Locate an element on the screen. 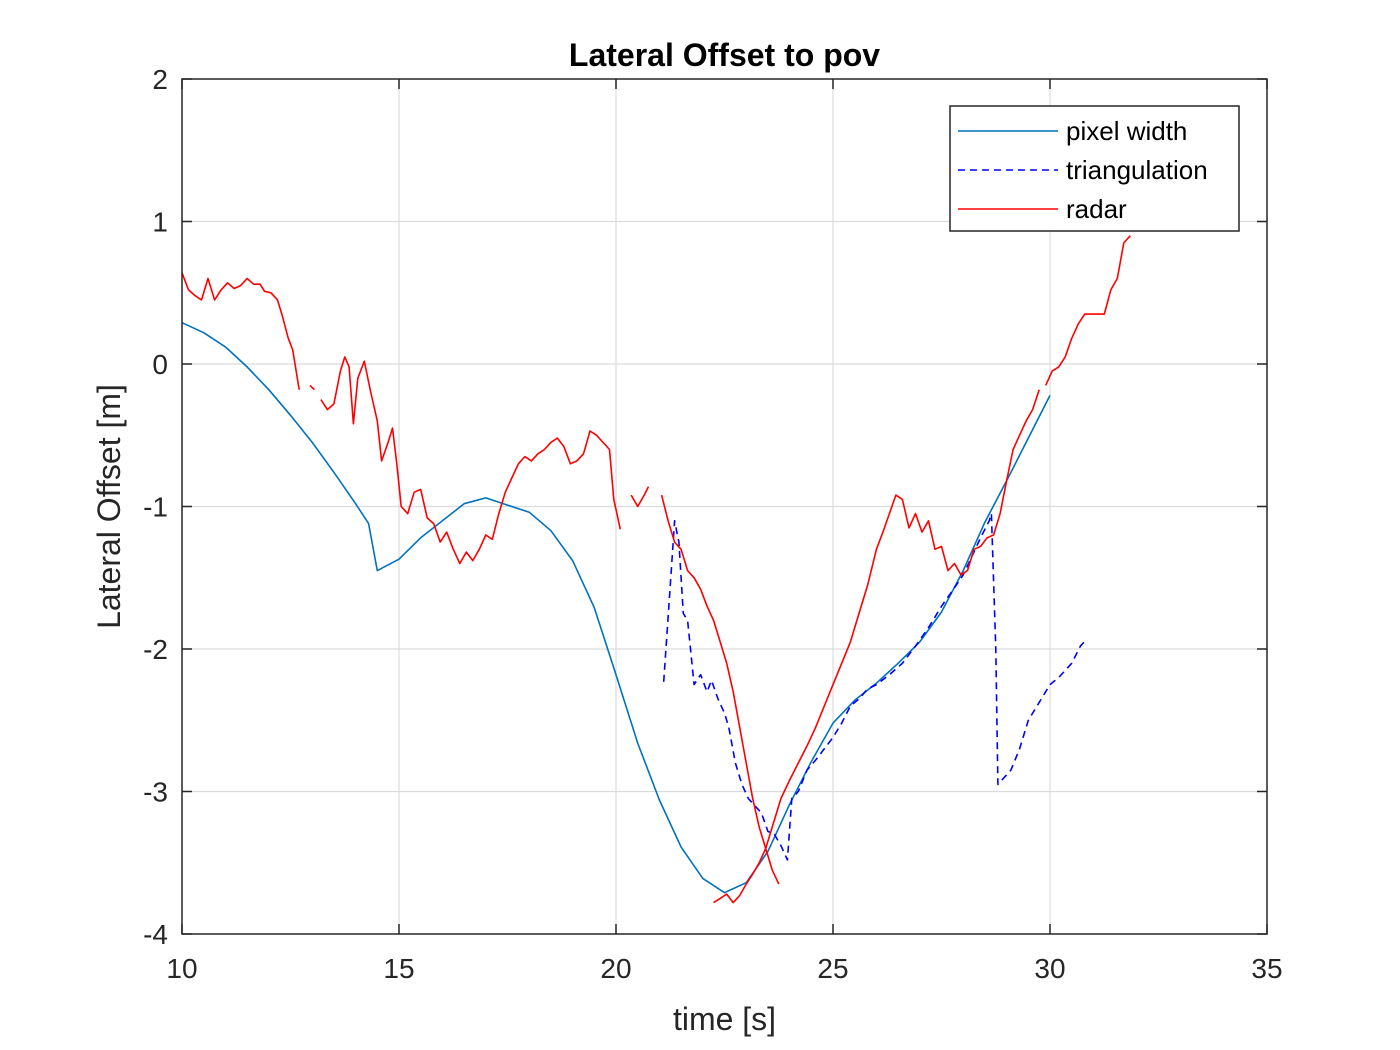 This screenshot has width=1400, height=1050. y-tick-label: 2 is located at coordinates (160, 79).